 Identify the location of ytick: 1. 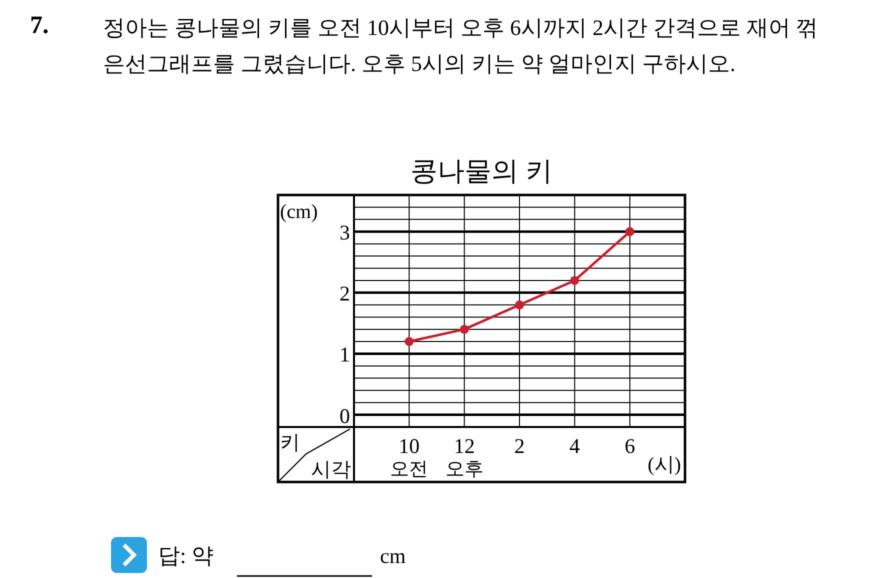
(345, 354).